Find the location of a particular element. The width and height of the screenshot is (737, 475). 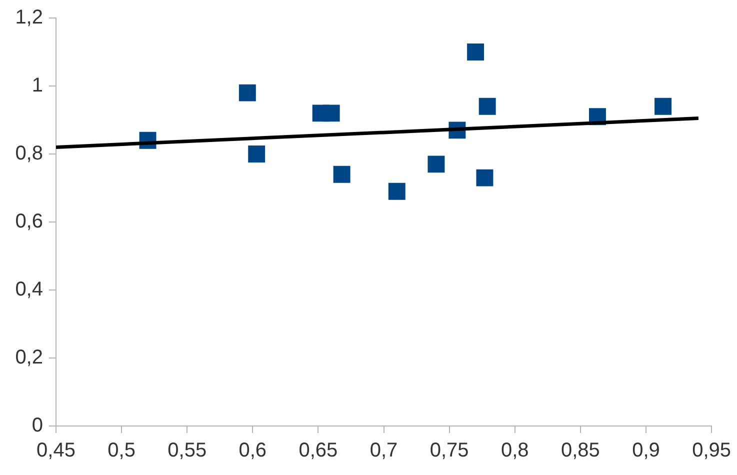

x-tick-label: 0,75 is located at coordinates (449, 451).